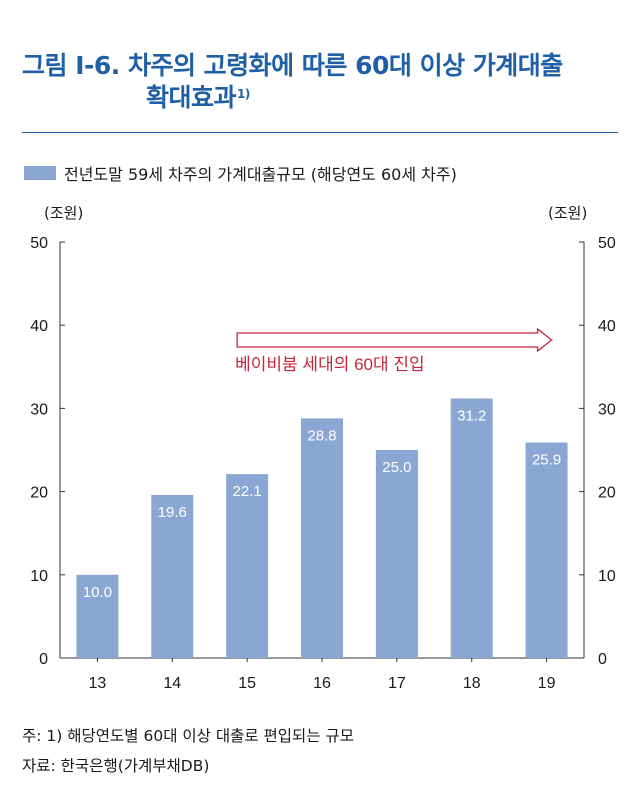 This screenshot has height=788, width=640. Describe the element at coordinates (188, 736) in the screenshot. I see `footnote: 주: 1) 해당연도별 60대 이상 대출로 편입되는 규모` at that location.